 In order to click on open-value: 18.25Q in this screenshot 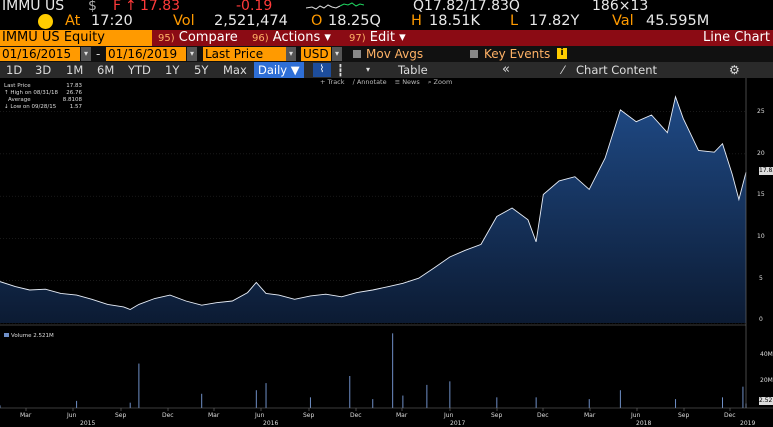, I will do `click(354, 21)`.